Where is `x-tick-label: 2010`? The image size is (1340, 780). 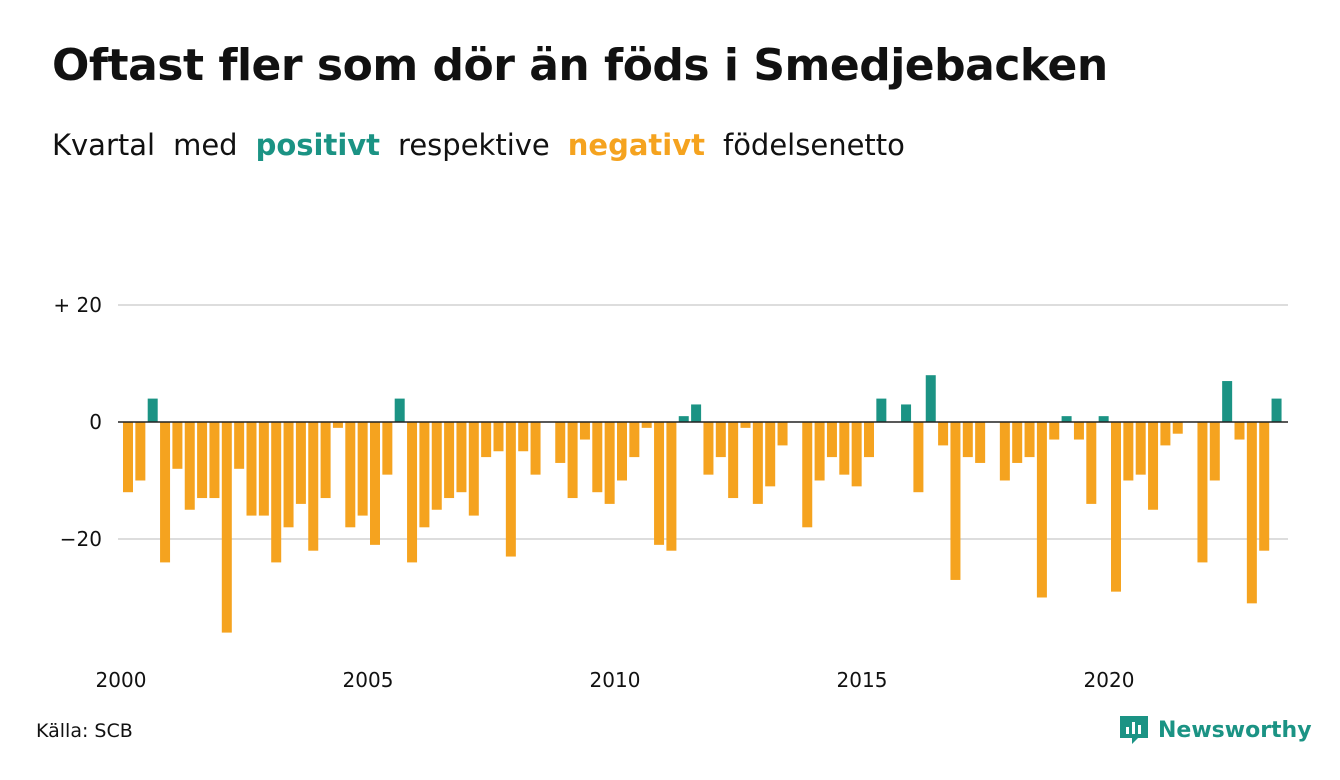 x-tick-label: 2010 is located at coordinates (615, 680).